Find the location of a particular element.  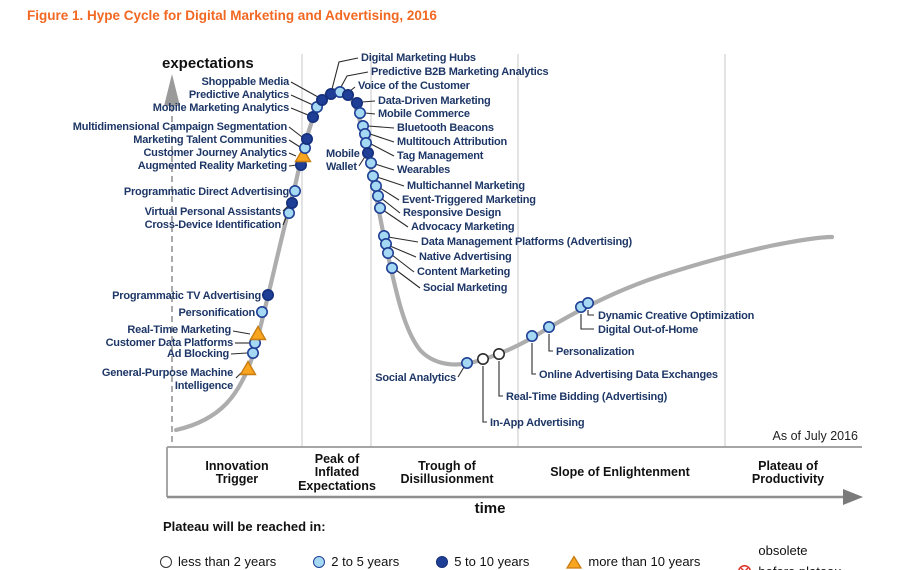

hype-item-virtual-personal-assistants: Virtual Personal Assistants is located at coordinates (221, 207).